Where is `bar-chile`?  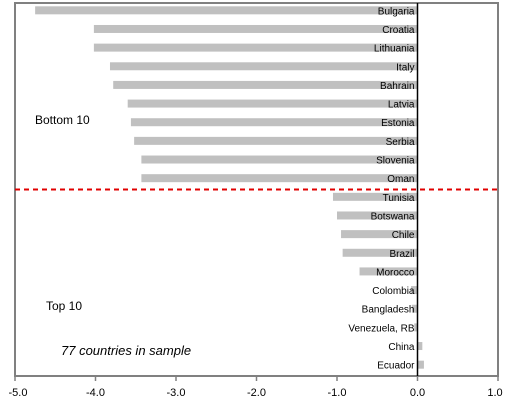 bar-chile is located at coordinates (379, 234).